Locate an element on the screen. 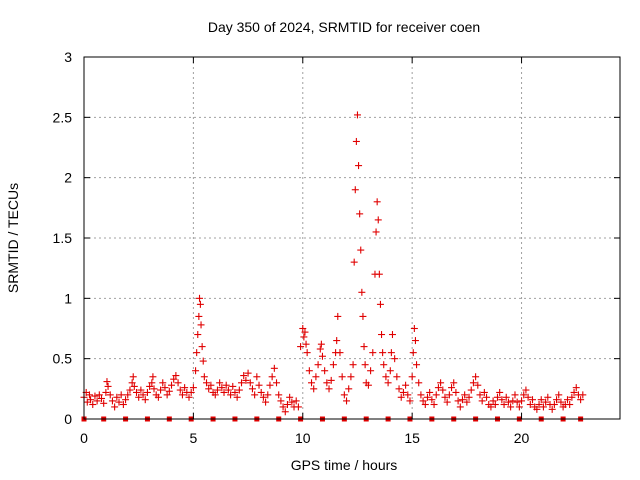  y-tick-label: 0 is located at coordinates (68, 419).